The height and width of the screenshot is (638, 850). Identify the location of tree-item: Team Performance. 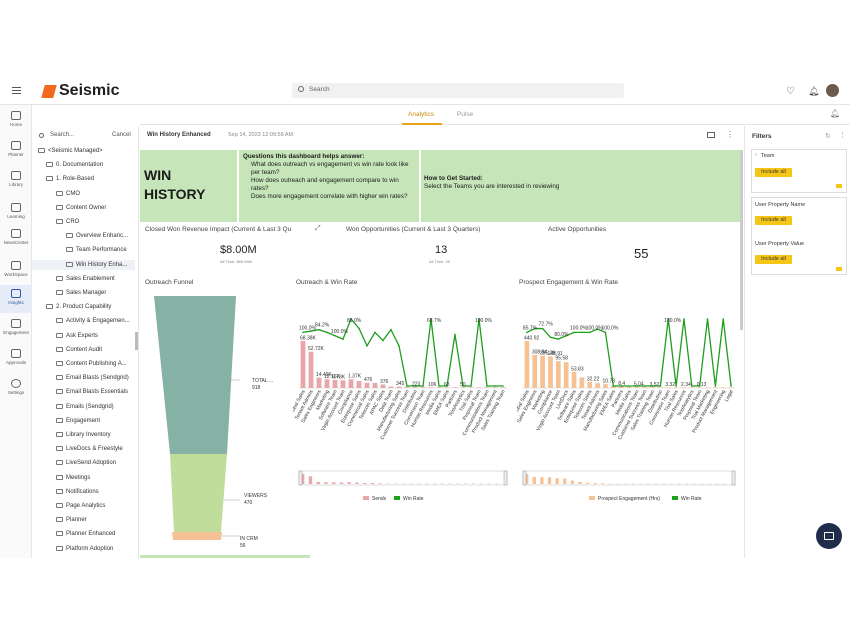
(83, 250).